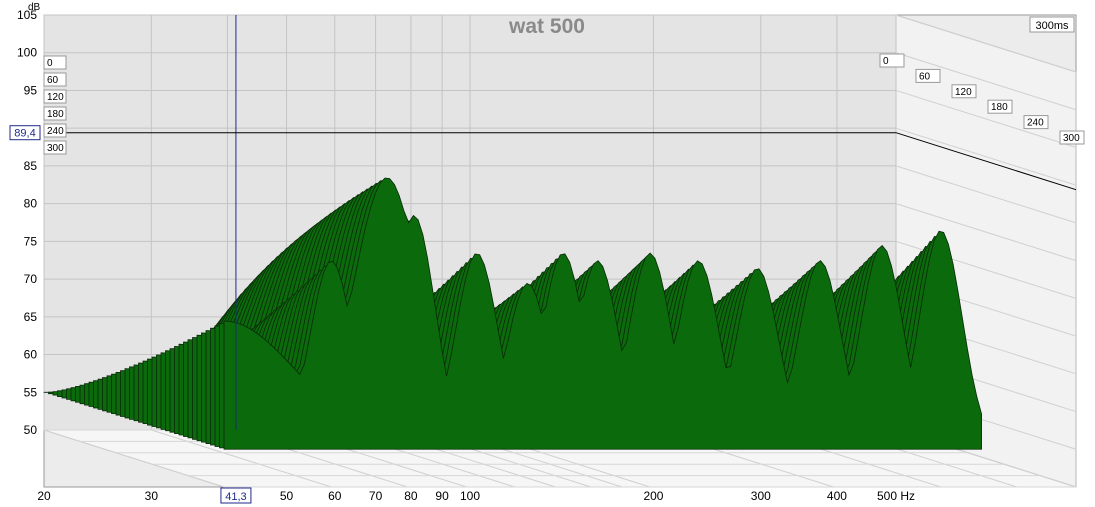  What do you see at coordinates (546, 26) in the screenshot?
I see `chart-title: wat 500` at bounding box center [546, 26].